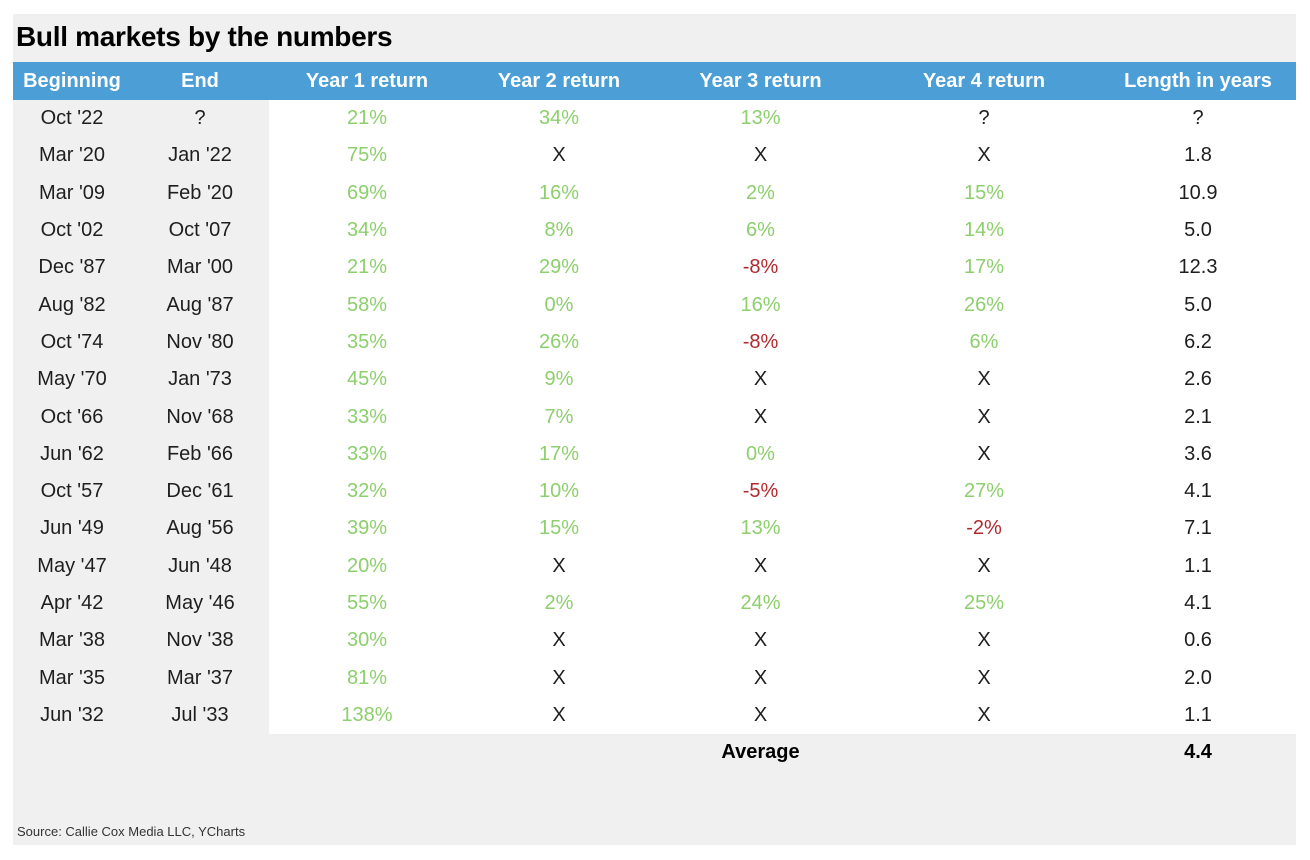 This screenshot has width=1310, height=860. Describe the element at coordinates (72, 528) in the screenshot. I see `cell-beginning: Jun '49` at that location.